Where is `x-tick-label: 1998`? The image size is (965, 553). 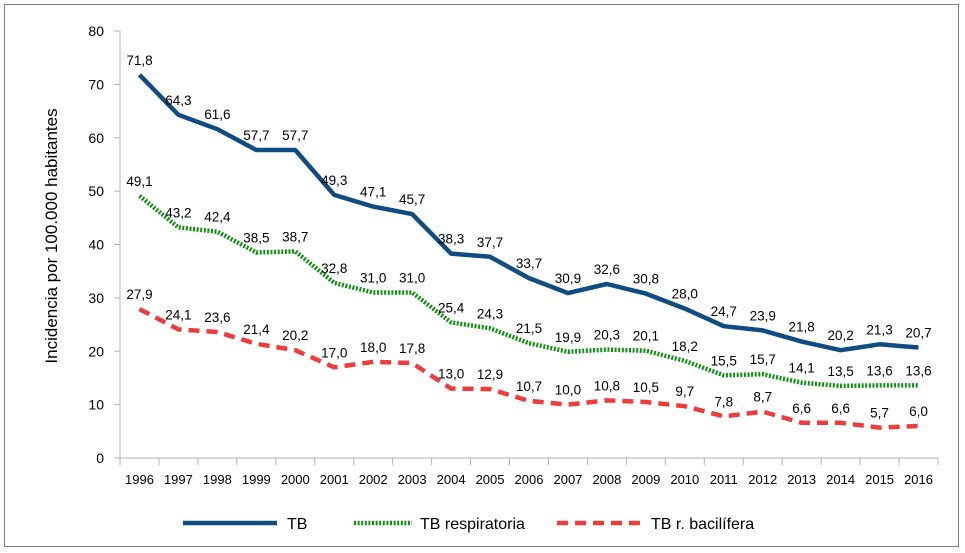
x-tick-label: 1998 is located at coordinates (217, 479).